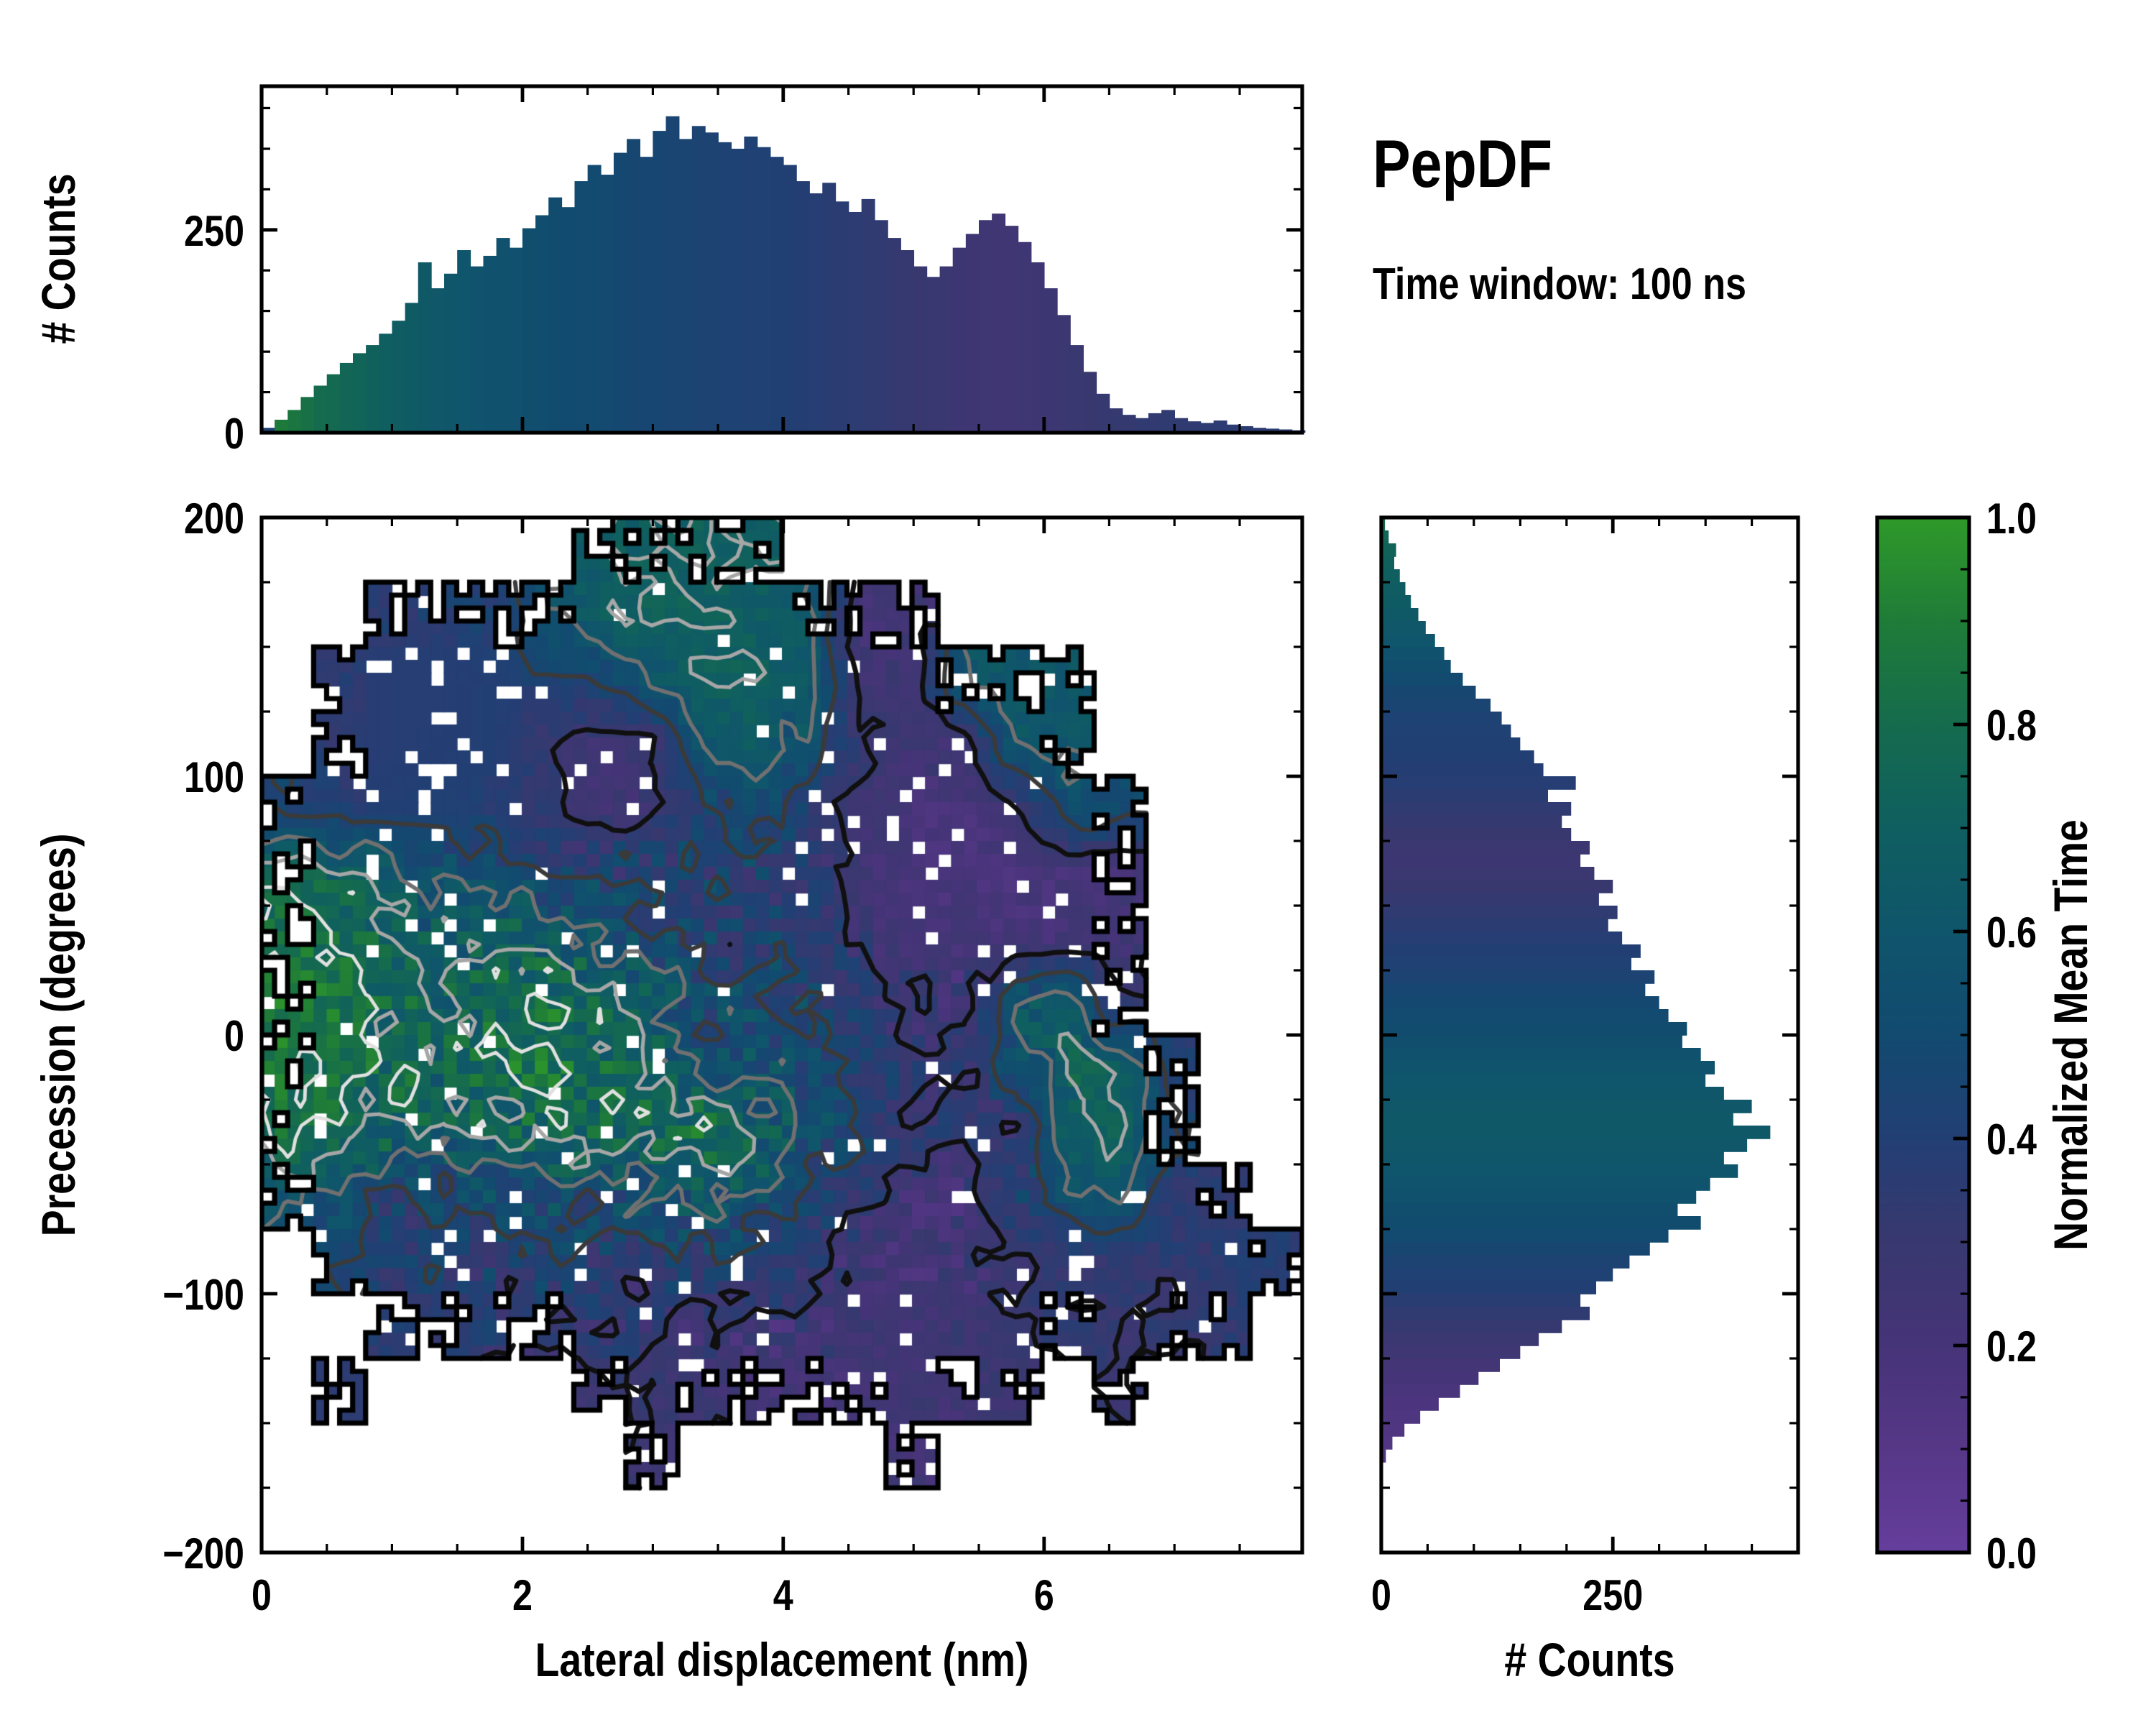 This screenshot has width=2156, height=1725. I want to click on main-y-tick-label: 100, so click(214, 777).